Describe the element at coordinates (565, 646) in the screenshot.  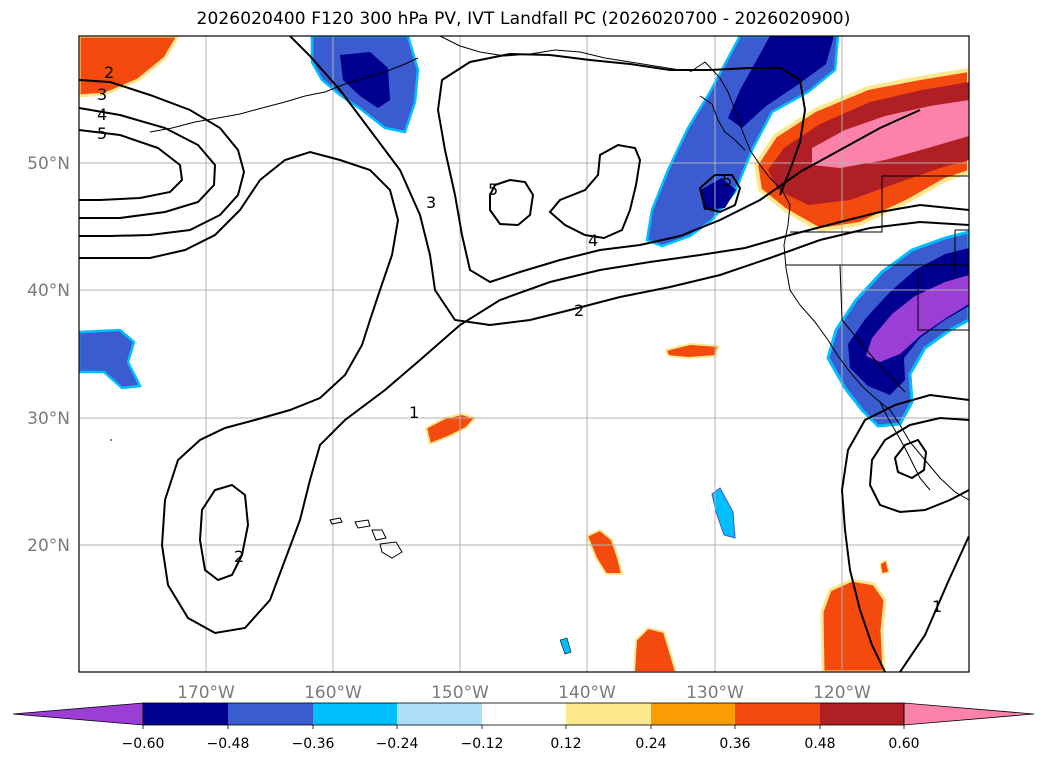
I see `cyan-dot` at that location.